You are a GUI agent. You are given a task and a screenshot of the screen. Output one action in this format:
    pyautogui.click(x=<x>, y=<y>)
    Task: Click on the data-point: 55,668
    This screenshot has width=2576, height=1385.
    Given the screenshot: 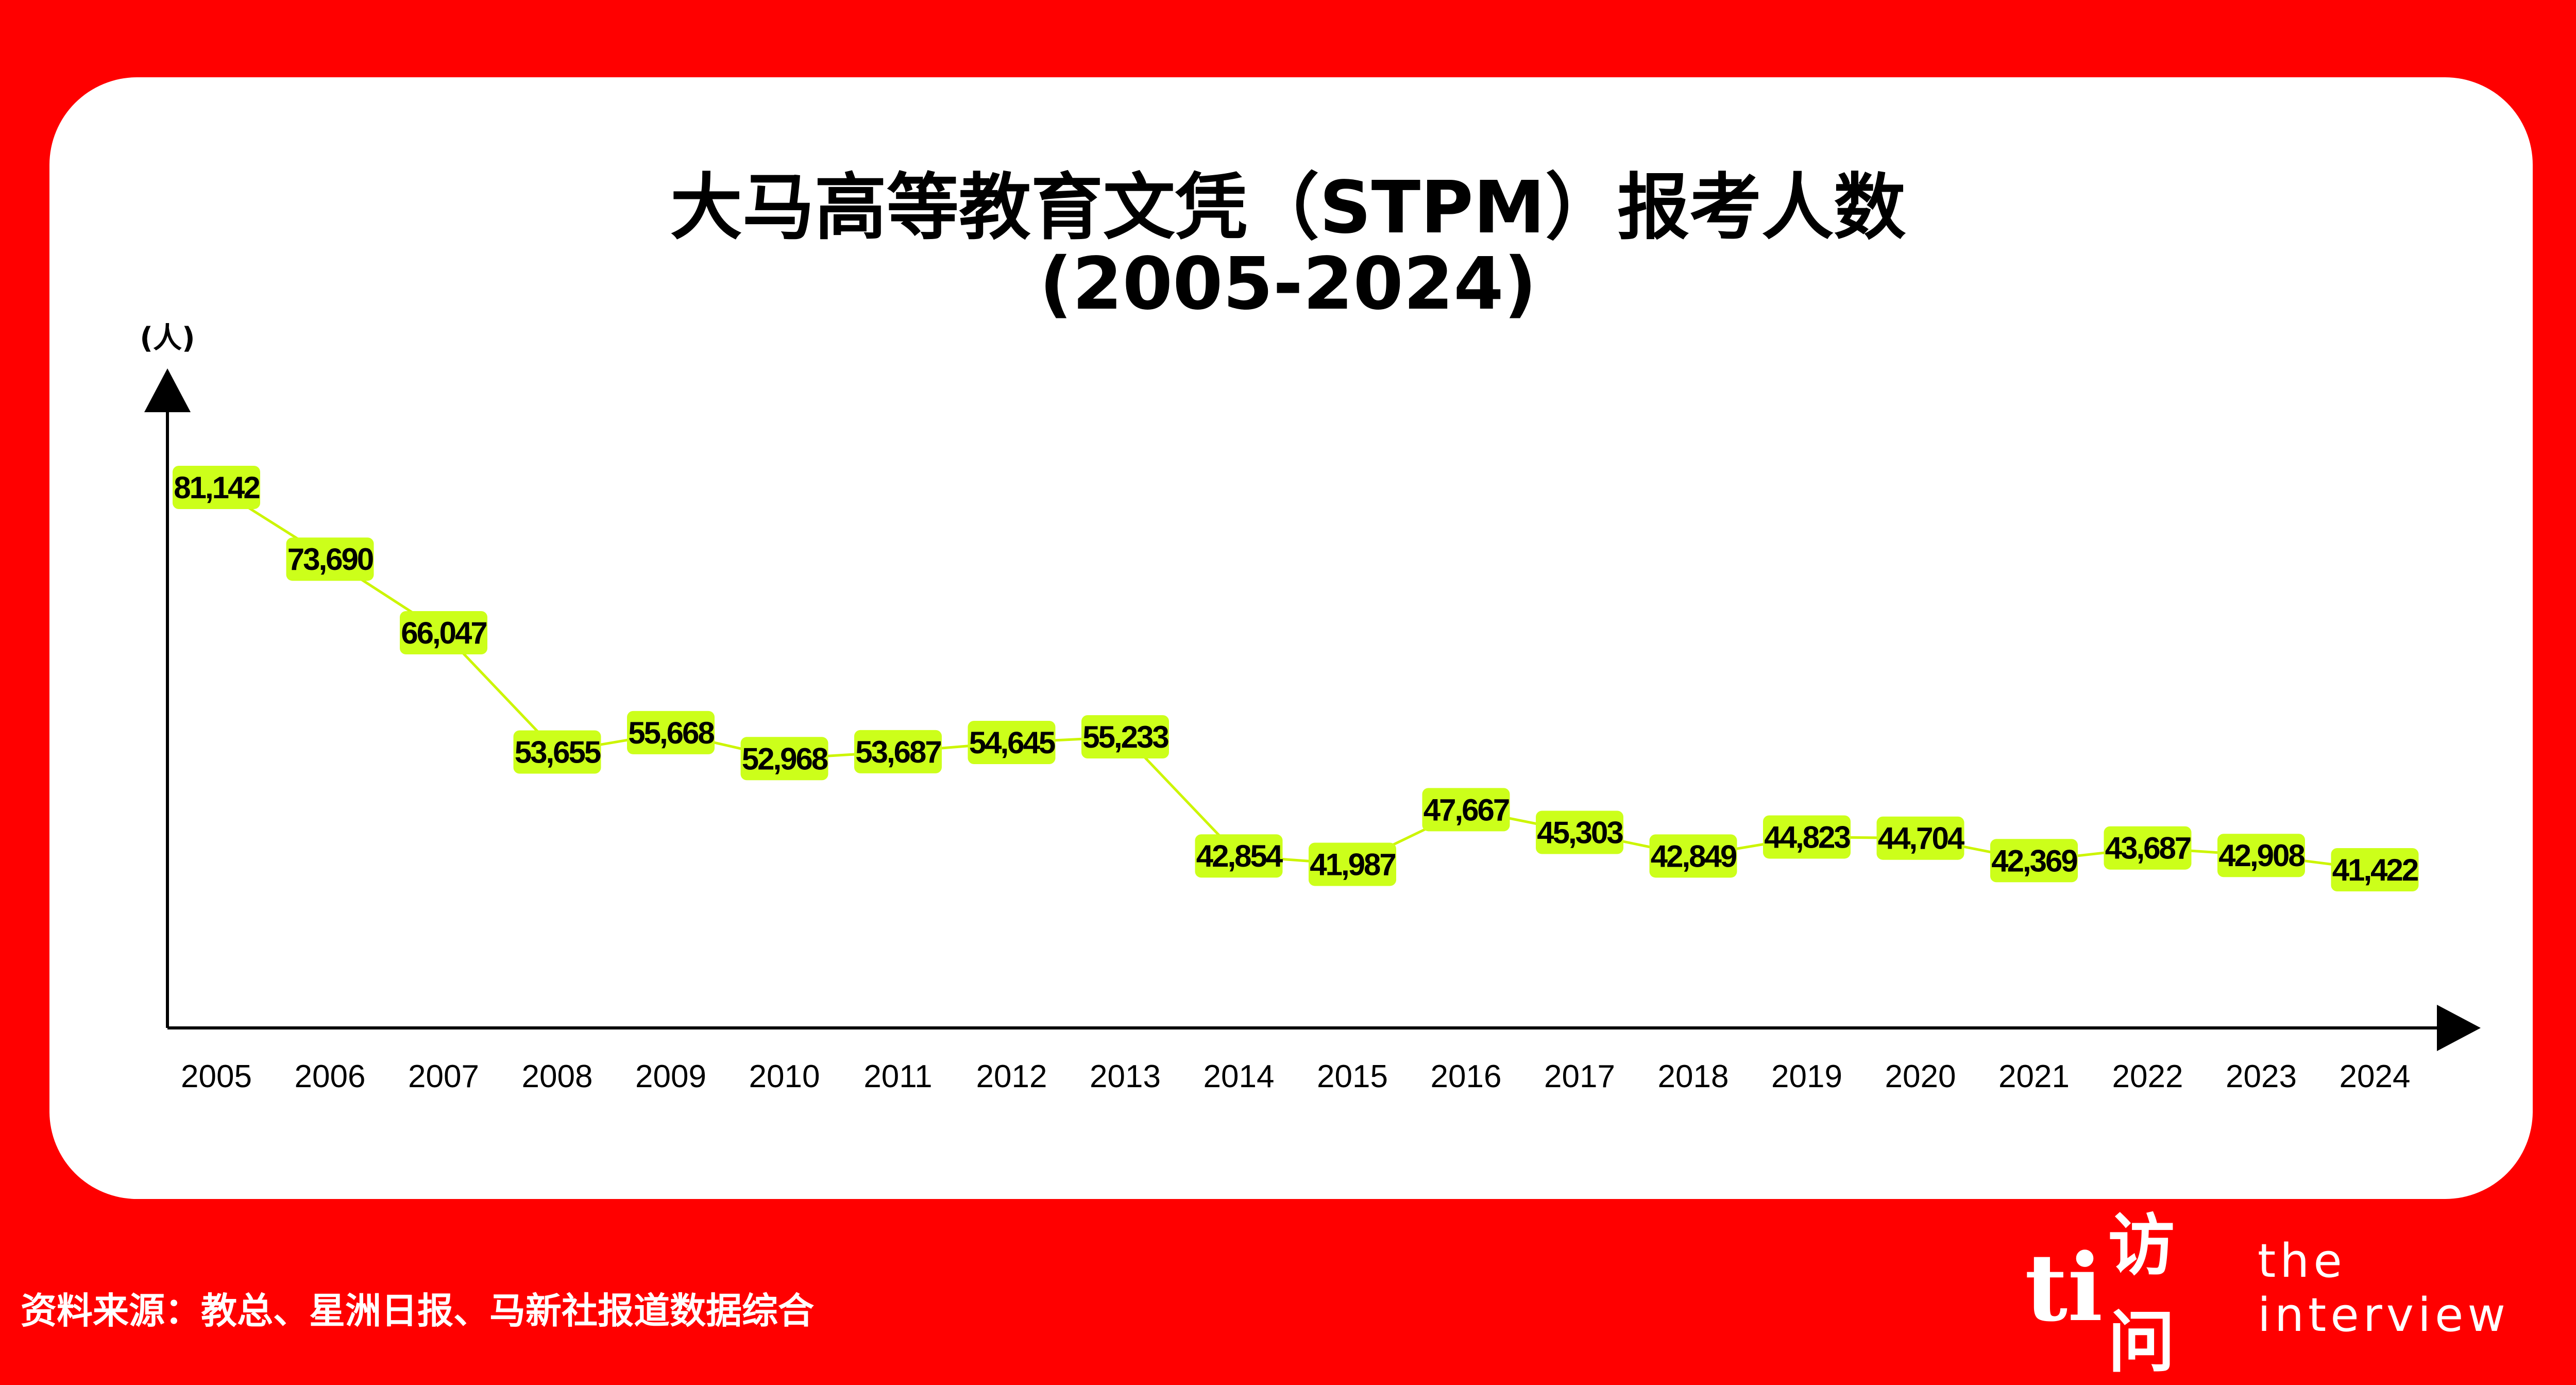 What is the action you would take?
    pyautogui.click(x=671, y=732)
    